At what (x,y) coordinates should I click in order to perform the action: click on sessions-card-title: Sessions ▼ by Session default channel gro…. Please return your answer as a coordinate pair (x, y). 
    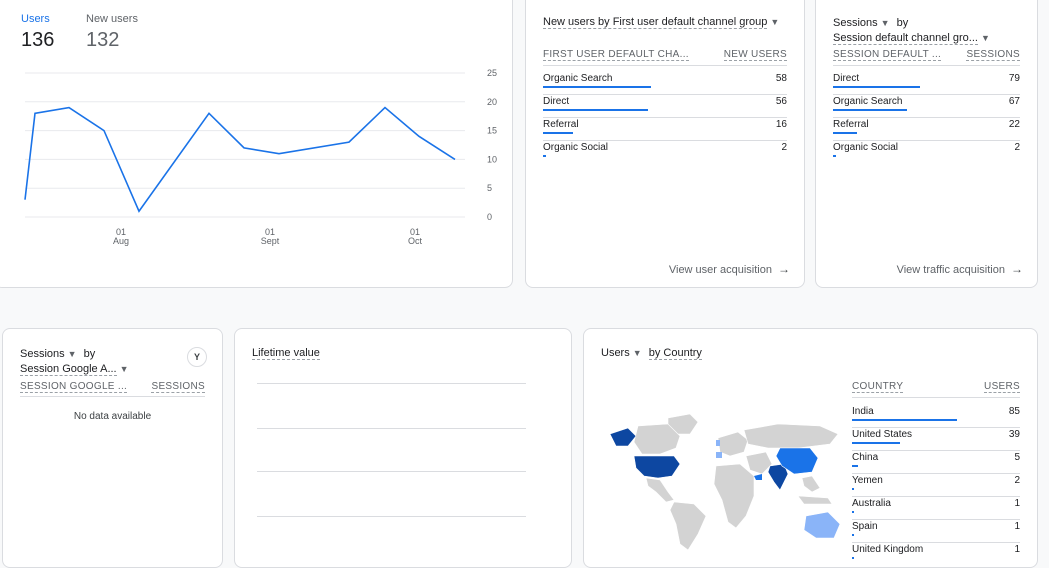
    Looking at the image, I should click on (911, 31).